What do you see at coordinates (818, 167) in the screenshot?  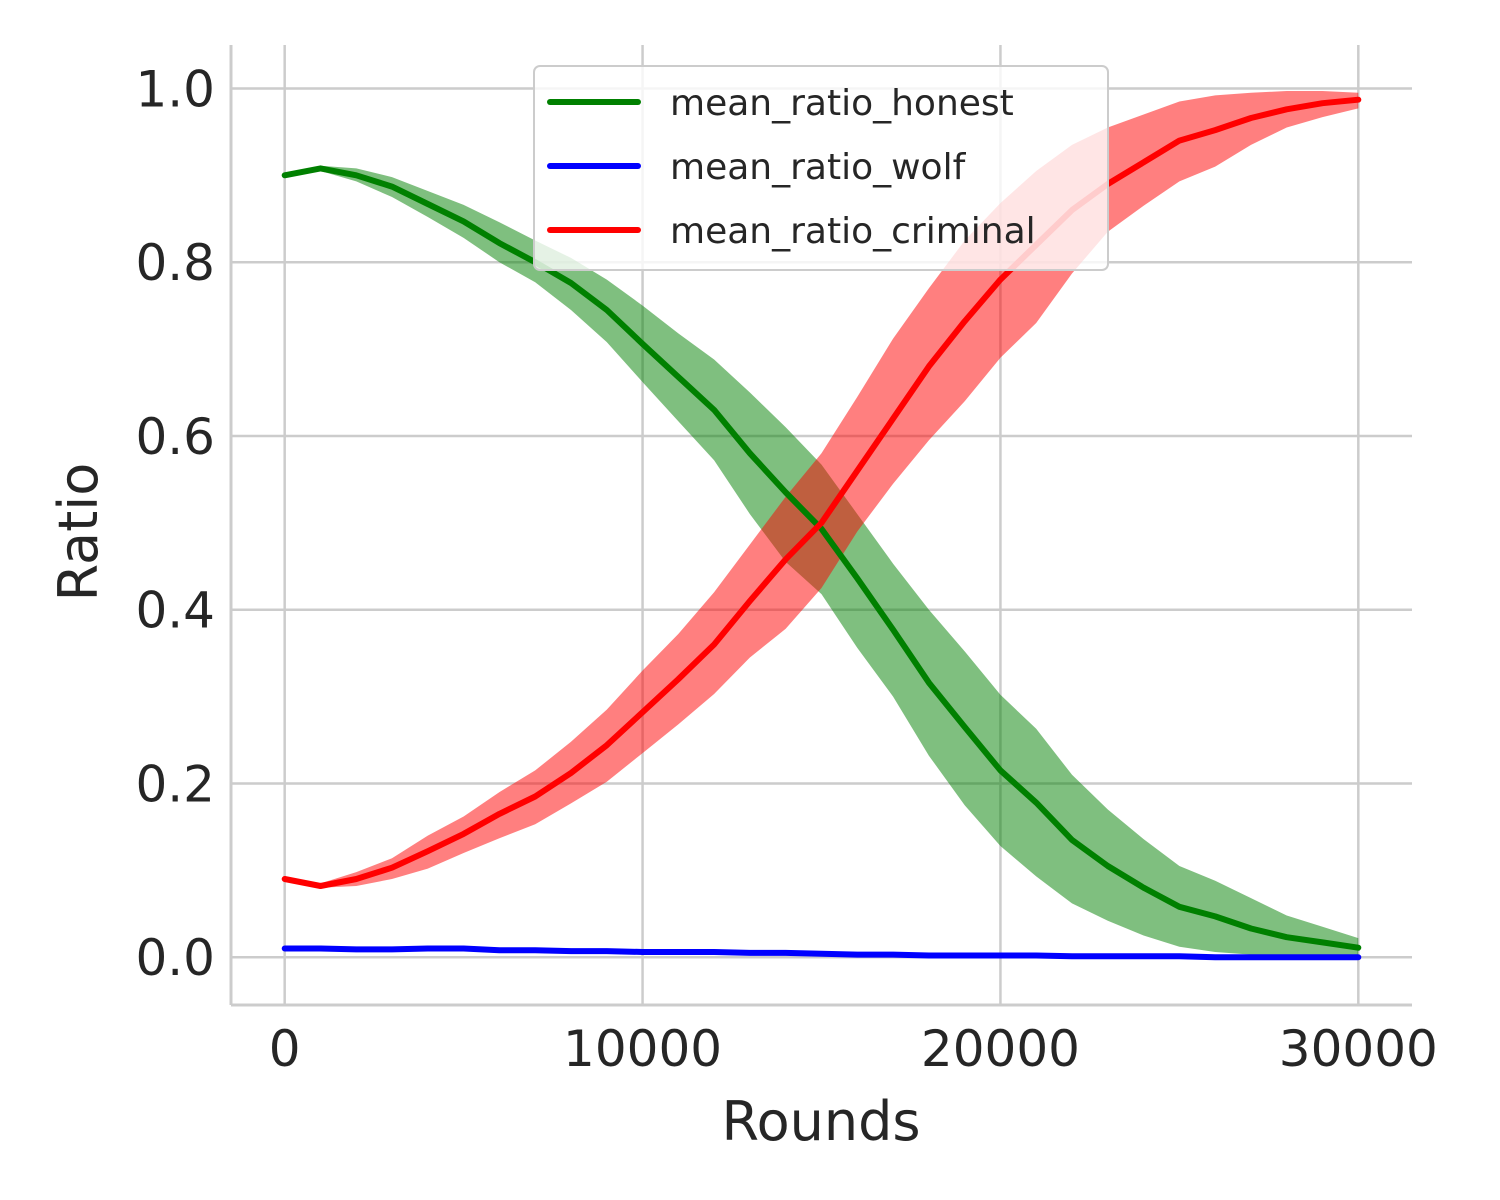 I see `legend-entry: mean_ratio_wolf` at bounding box center [818, 167].